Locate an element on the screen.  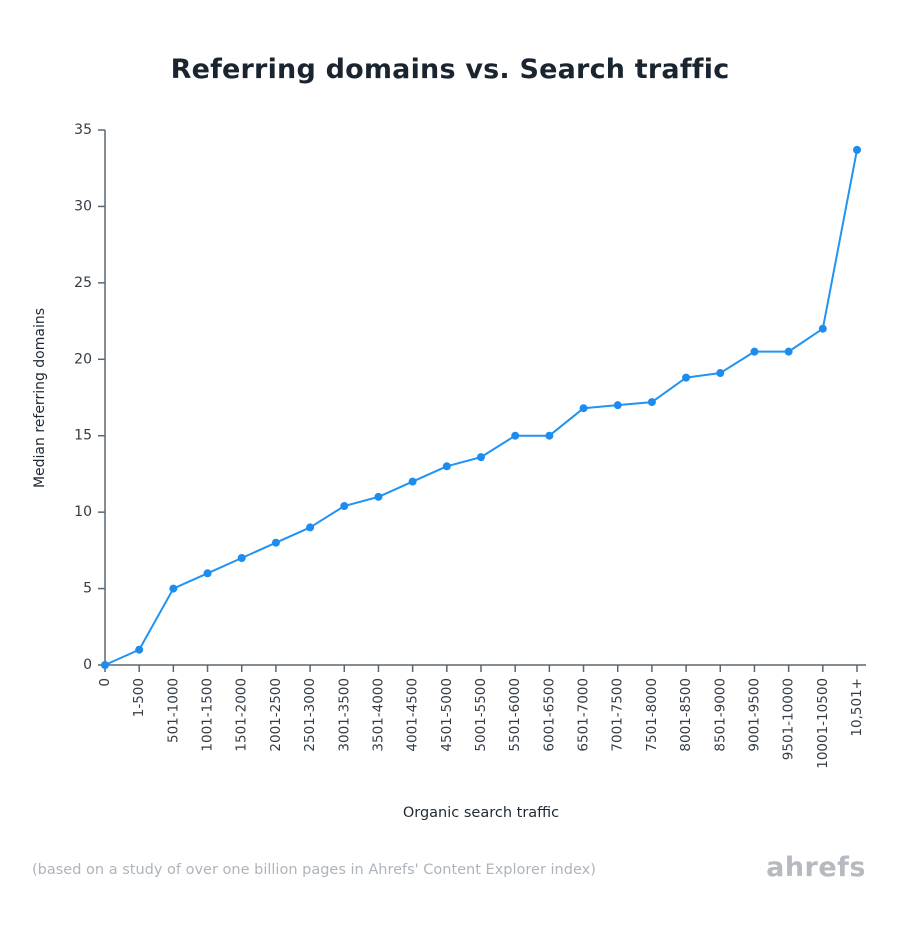
x-tick-label: 4001-4500 is located at coordinates (413, 715).